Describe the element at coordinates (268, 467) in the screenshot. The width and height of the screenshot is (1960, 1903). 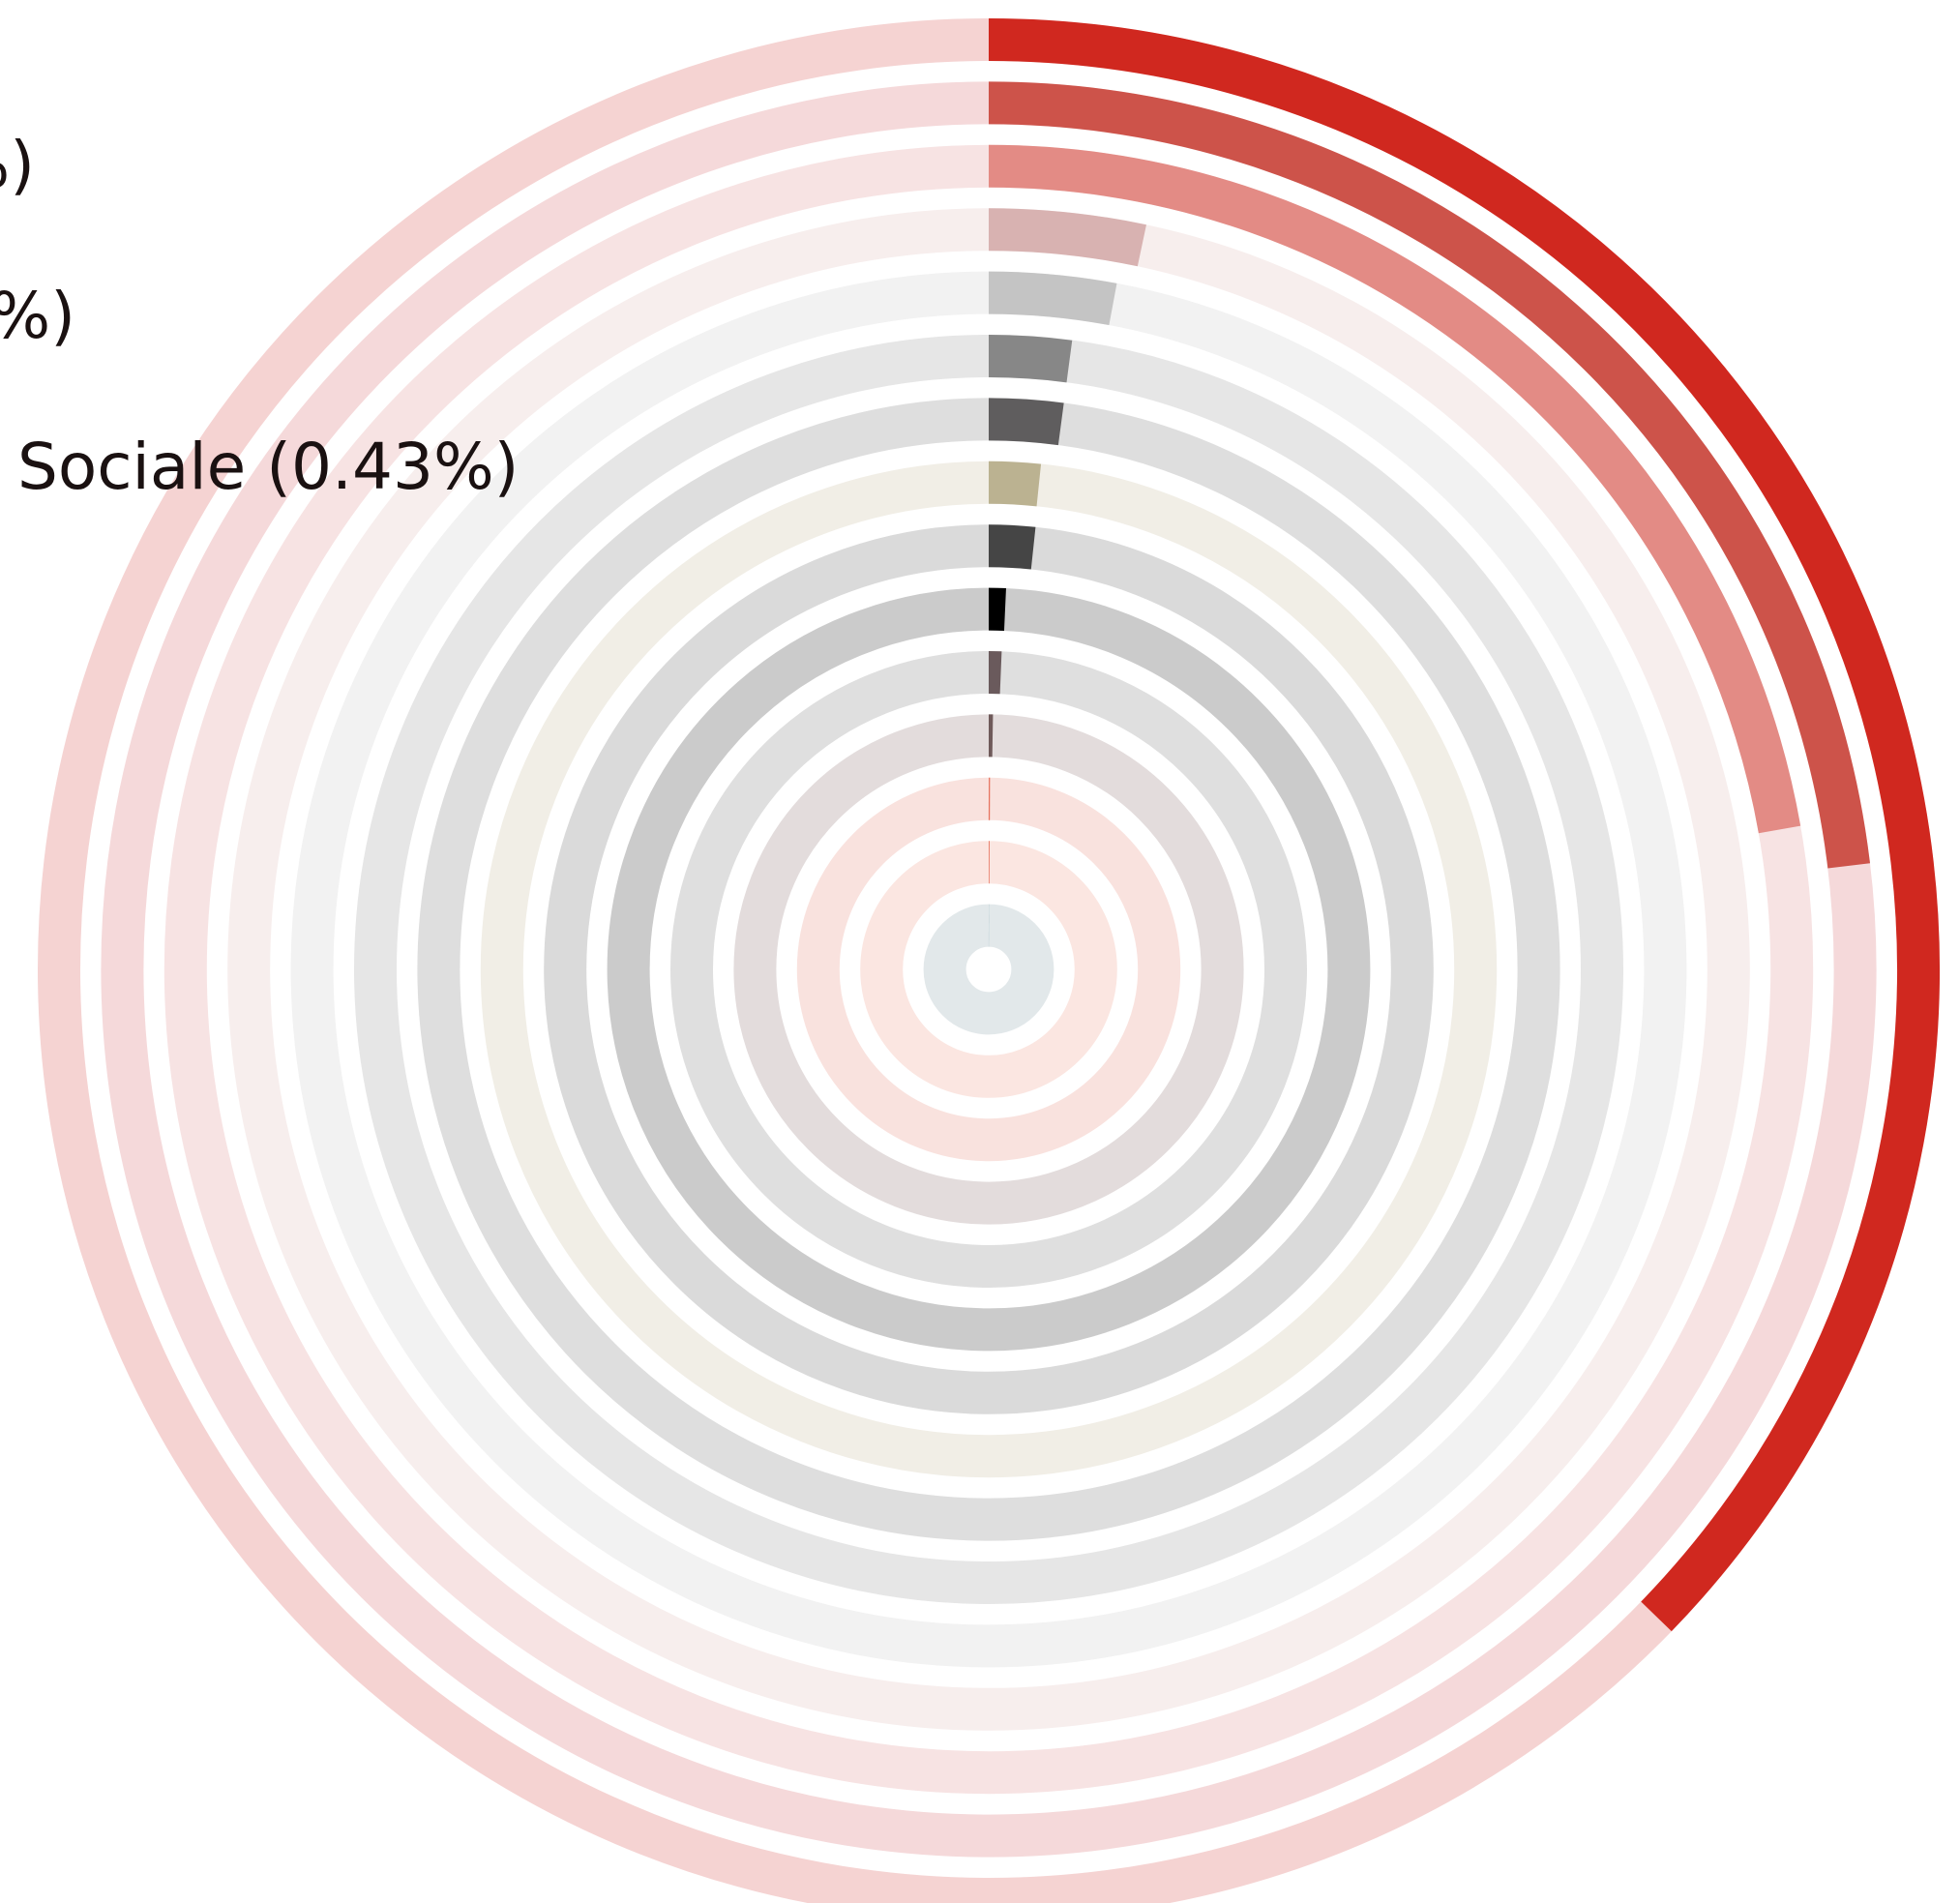
I see `ring-label: Sociale (0.43%)` at that location.